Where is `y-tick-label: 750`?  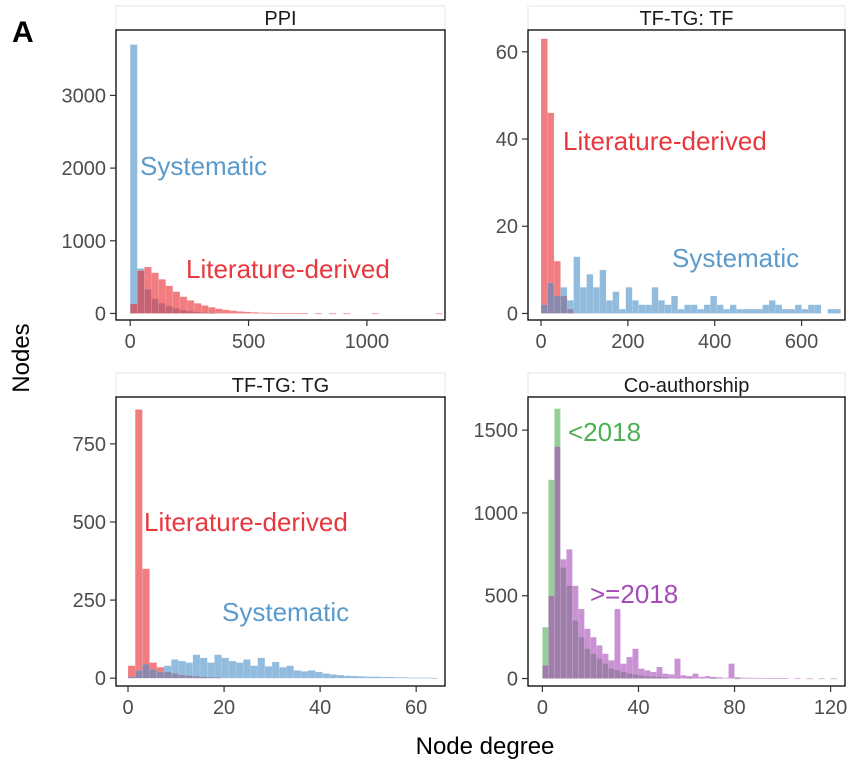
y-tick-label: 750 is located at coordinates (89, 445).